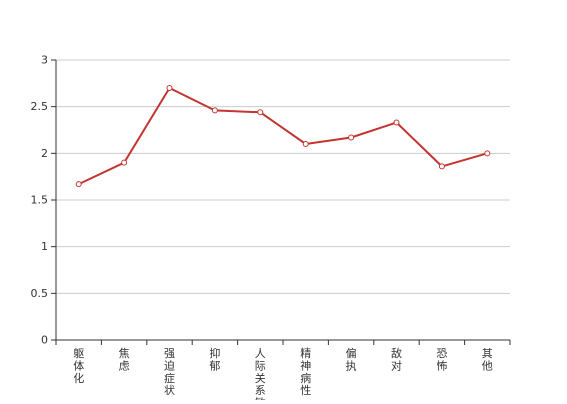 Image resolution: width=567 pixels, height=404 pixels. What do you see at coordinates (283, 372) in the screenshot?
I see `x-axis-ticks: 躯体化 焦虑 强迫症状 抑郁 人际关系敏感 精神病性 偏执 敌对 恐怖 其他` at bounding box center [283, 372].